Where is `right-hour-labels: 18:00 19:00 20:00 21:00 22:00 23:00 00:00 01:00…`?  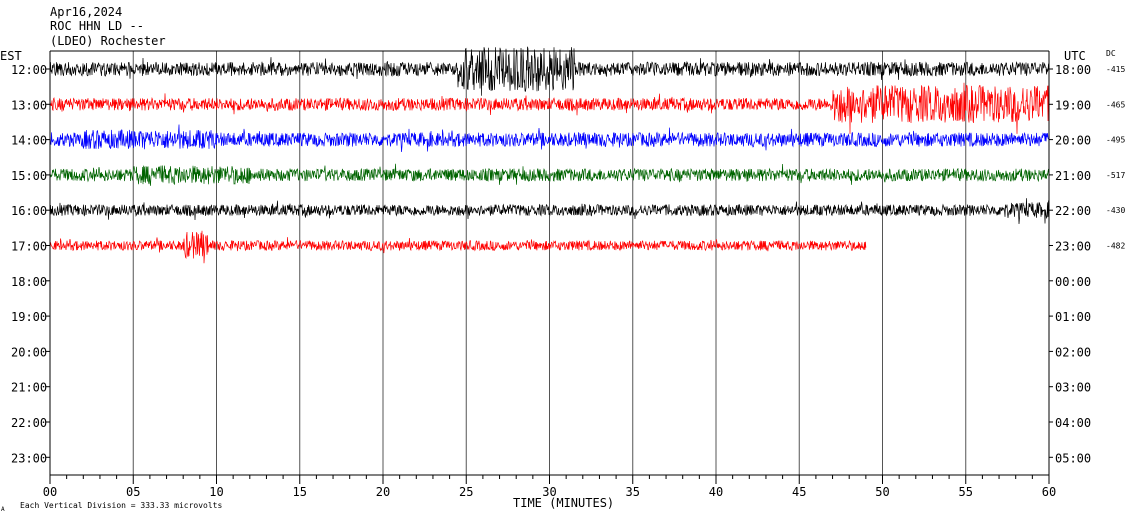
right-hour-labels: 18:00 19:00 20:00 21:00 22:00 23:00 00:00 01:00… is located at coordinates (1073, 264).